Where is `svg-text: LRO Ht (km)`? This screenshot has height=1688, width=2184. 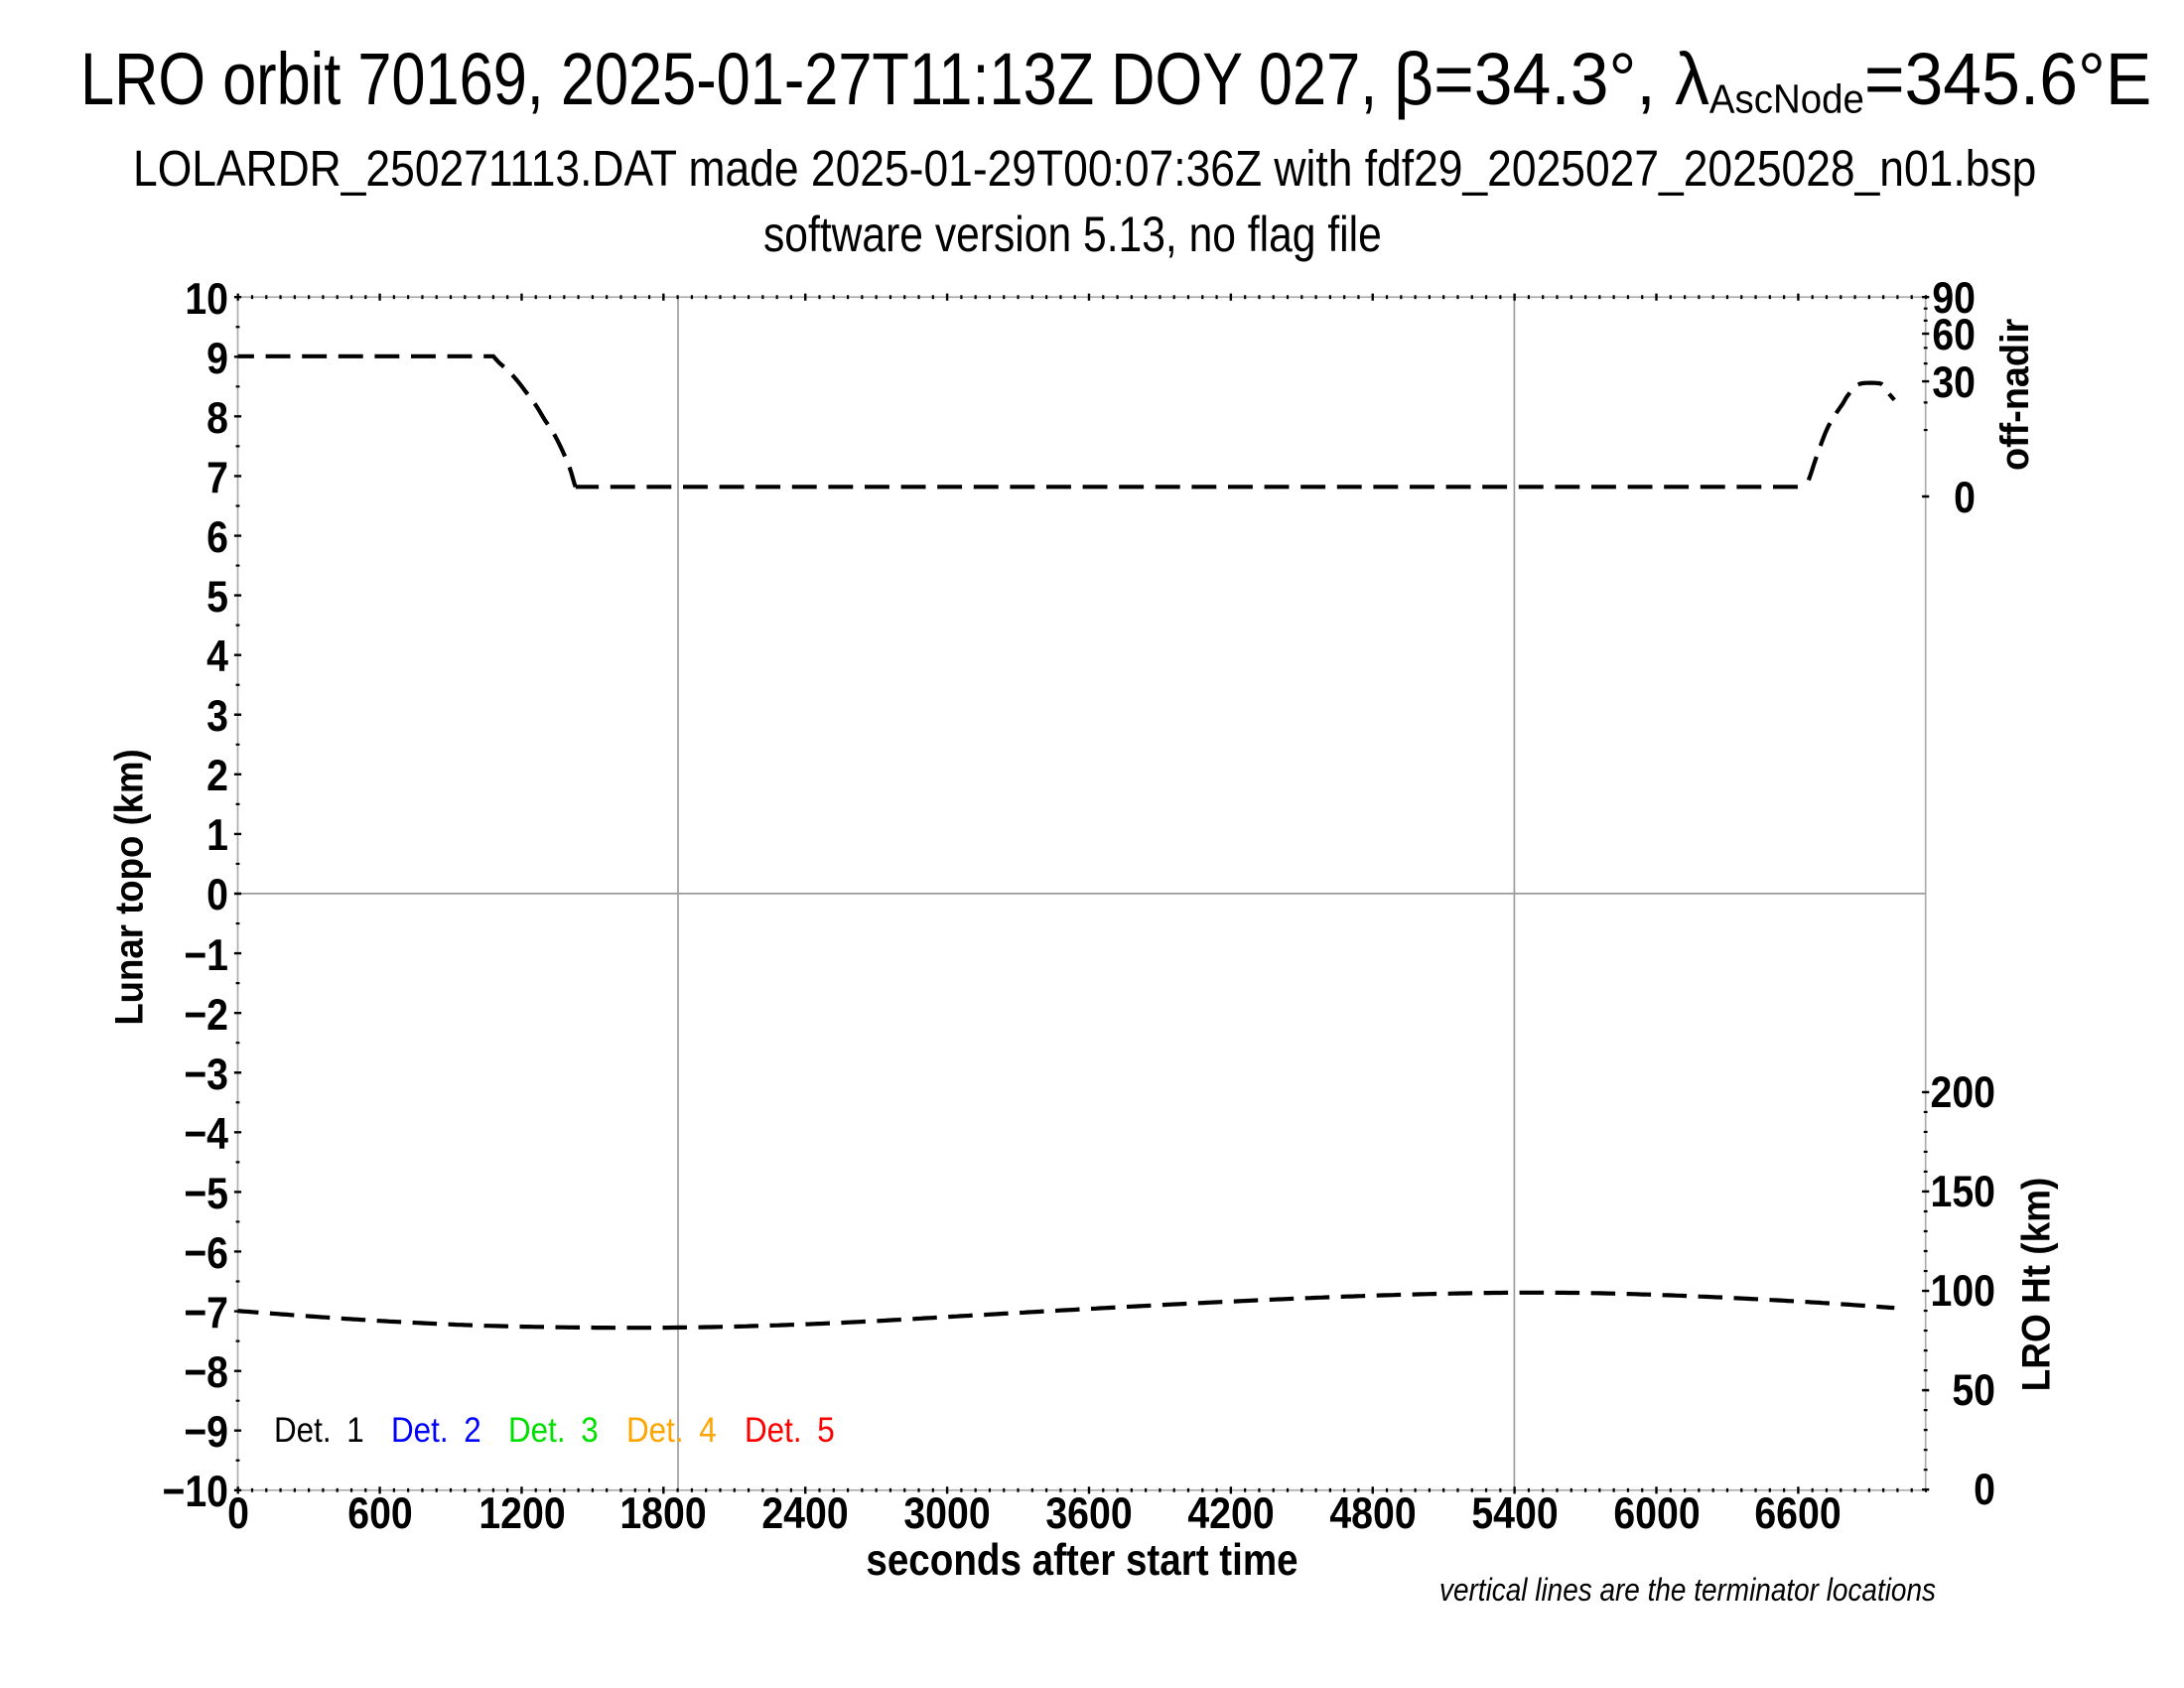 svg-text: LRO Ht (km) is located at coordinates (2036, 1285).